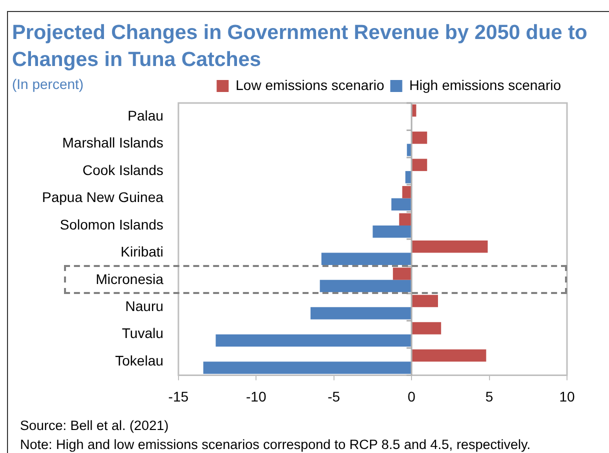 This screenshot has width=609, height=453. What do you see at coordinates (489, 396) in the screenshot?
I see `x-tick-label: 5` at bounding box center [489, 396].